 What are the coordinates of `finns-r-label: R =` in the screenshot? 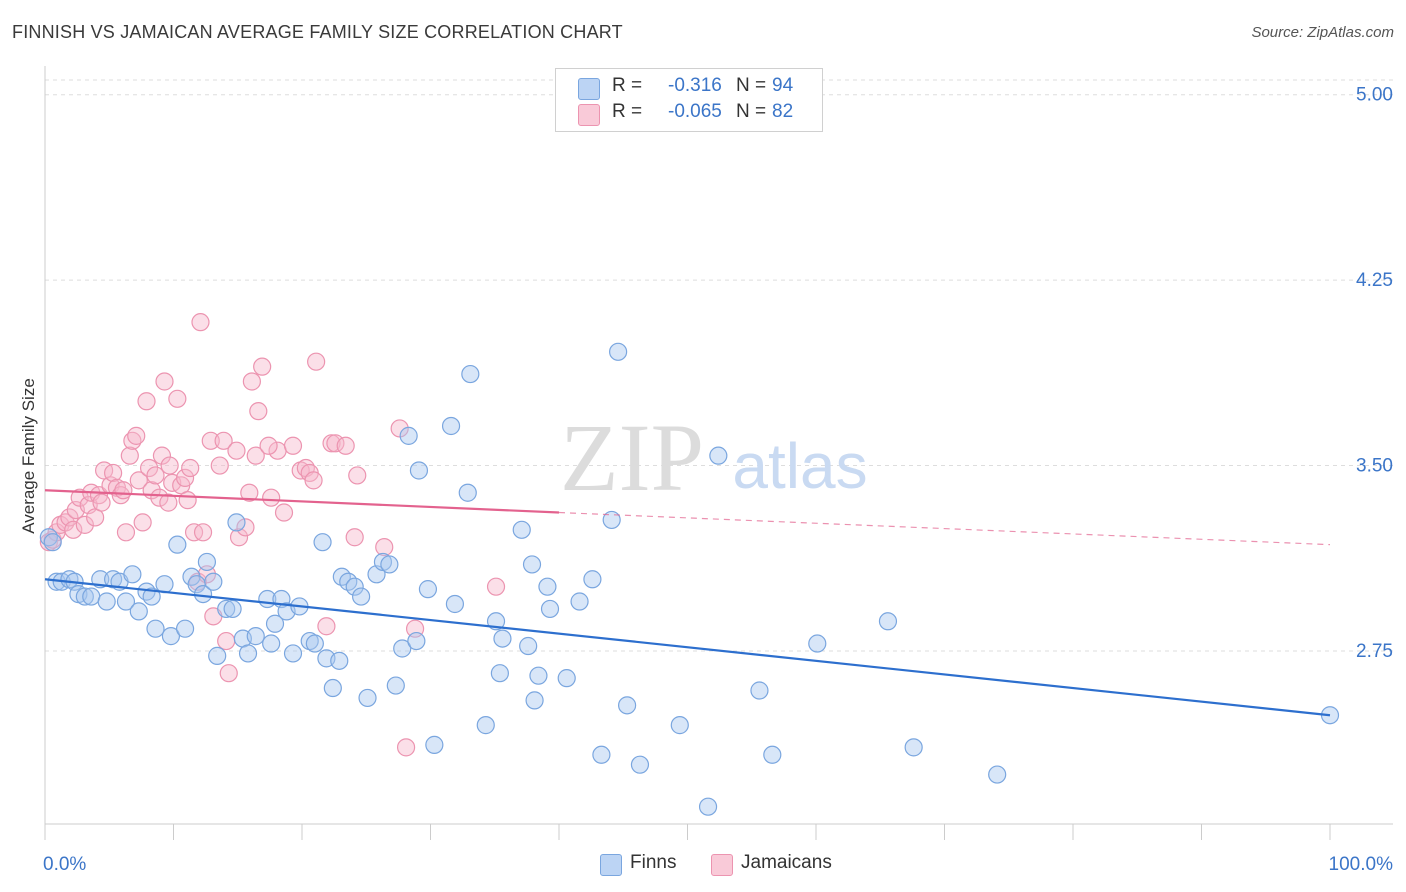 It's located at (627, 85).